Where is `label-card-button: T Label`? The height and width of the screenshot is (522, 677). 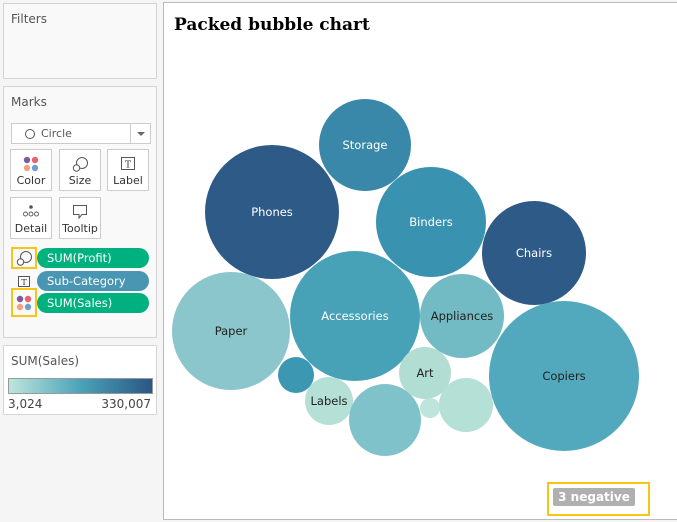
label-card-button: T Label is located at coordinates (128, 170).